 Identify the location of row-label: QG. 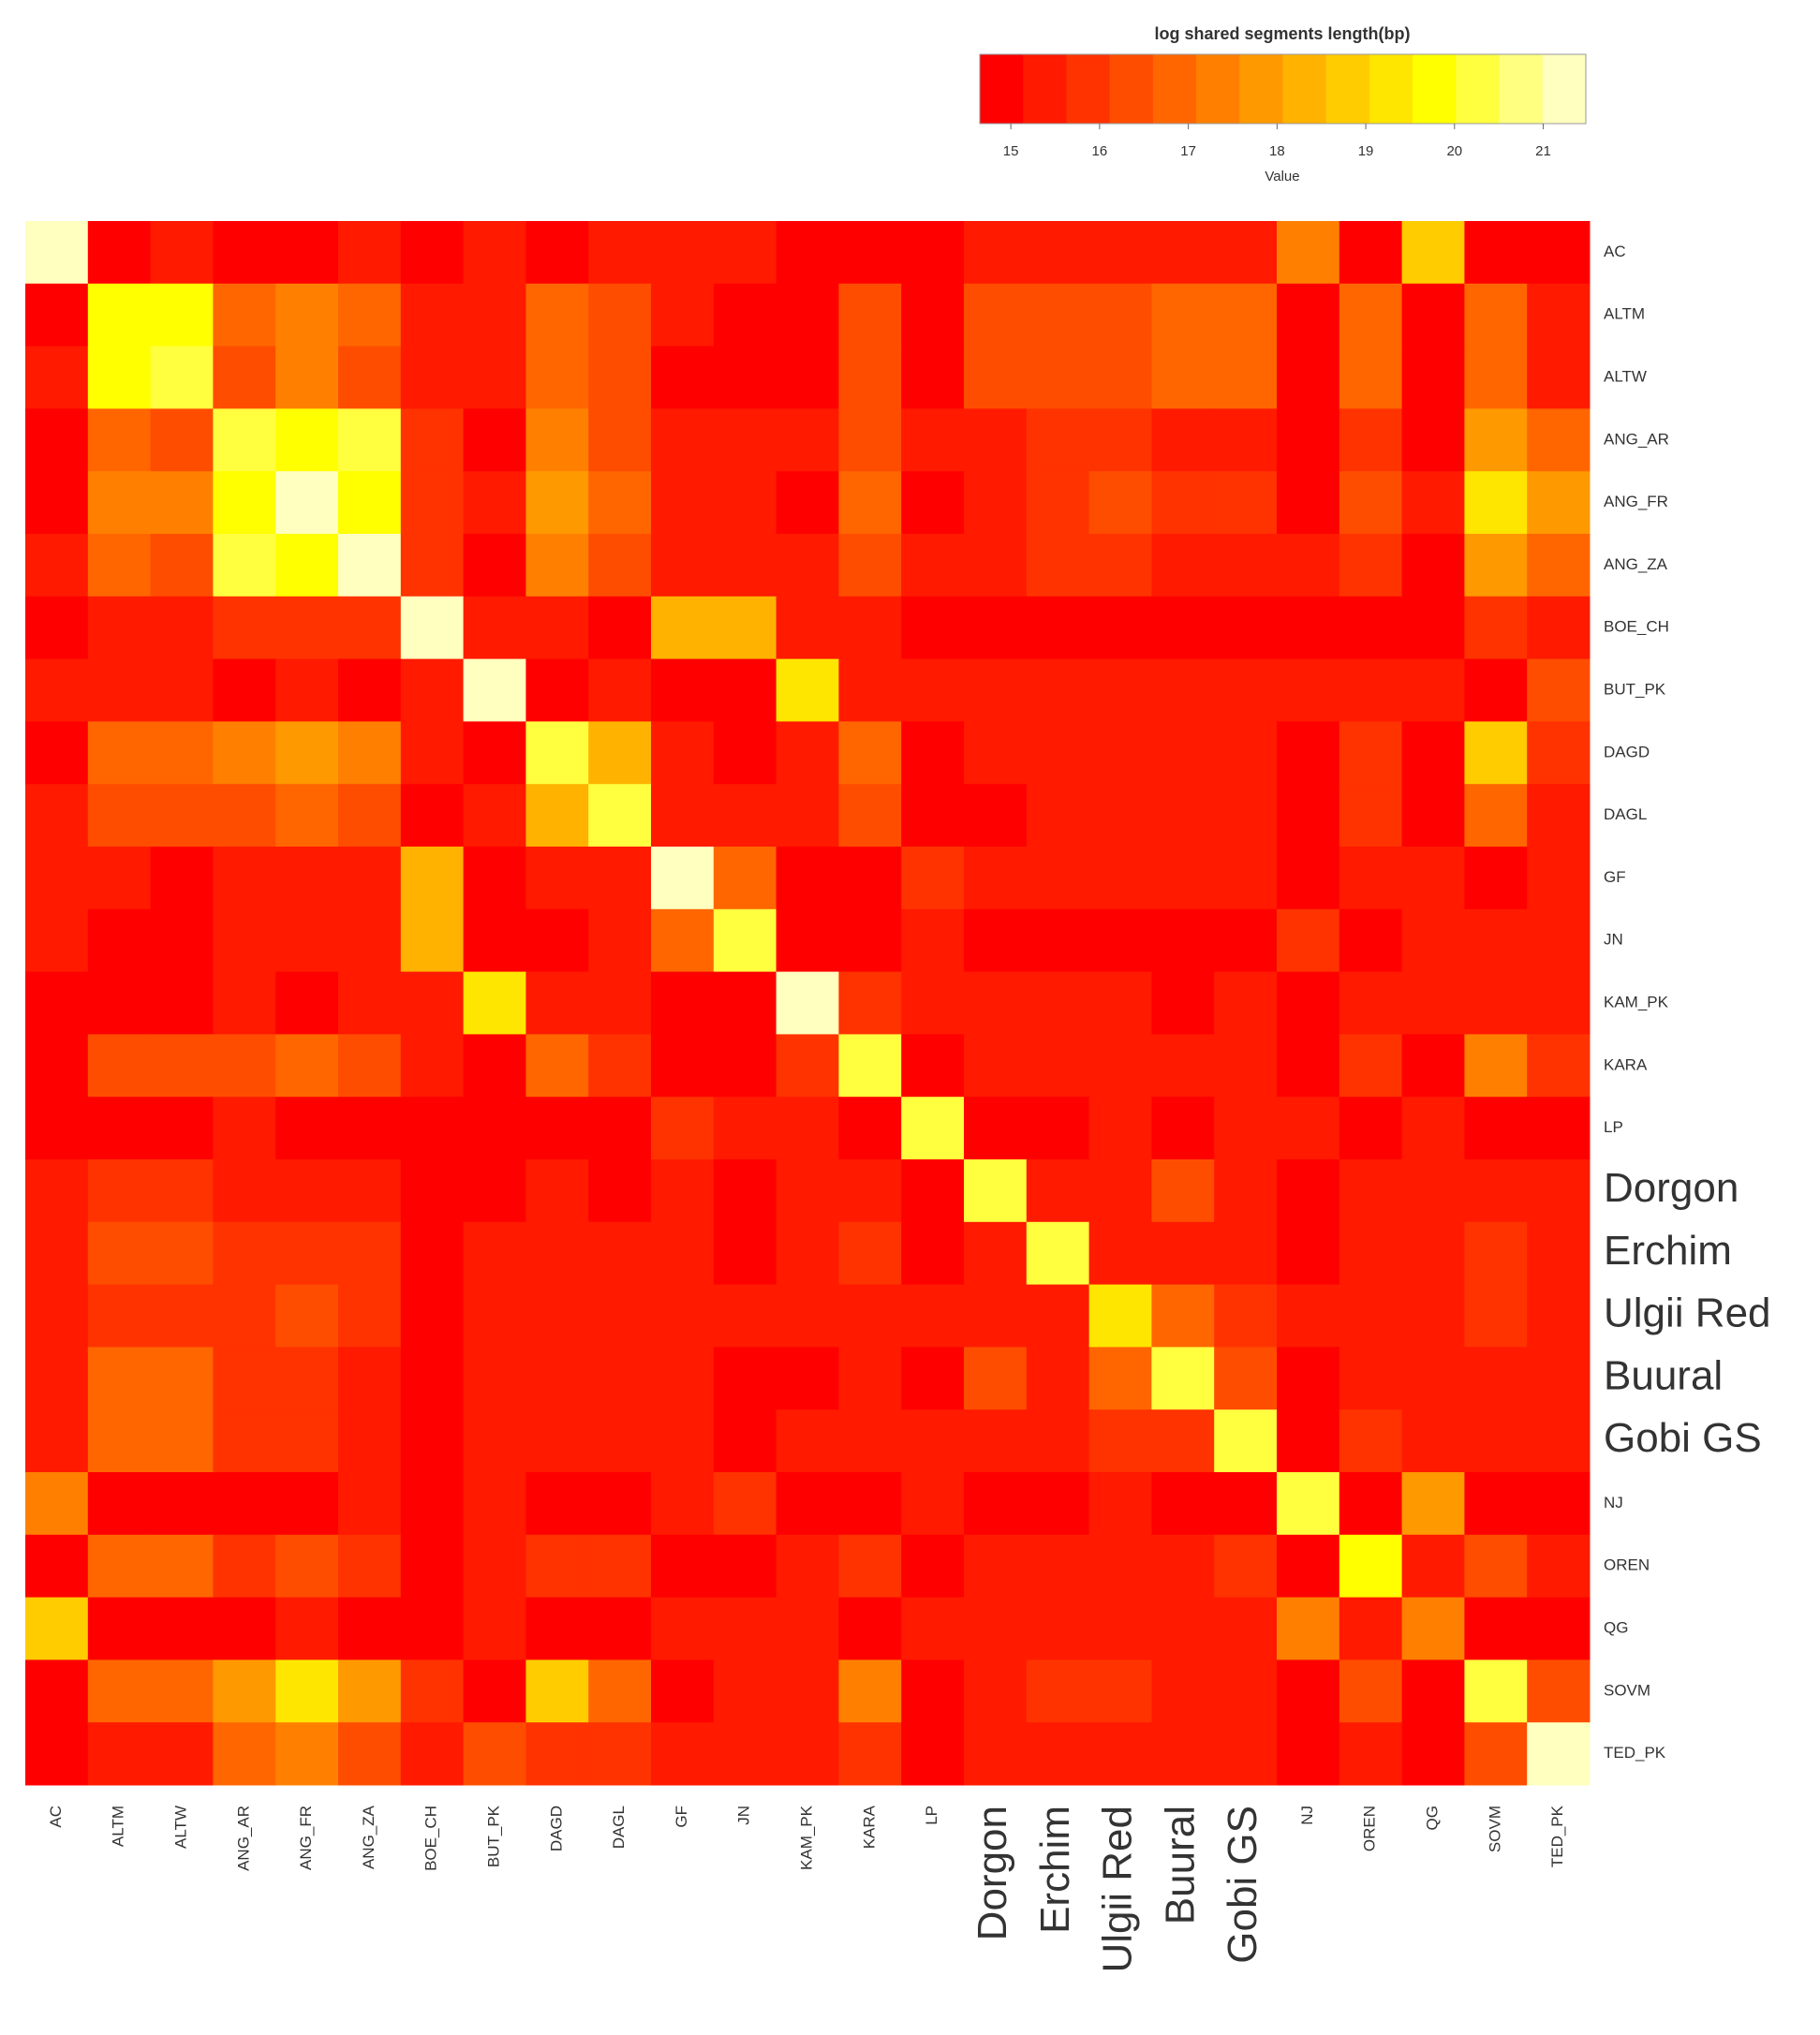
(1616, 1627).